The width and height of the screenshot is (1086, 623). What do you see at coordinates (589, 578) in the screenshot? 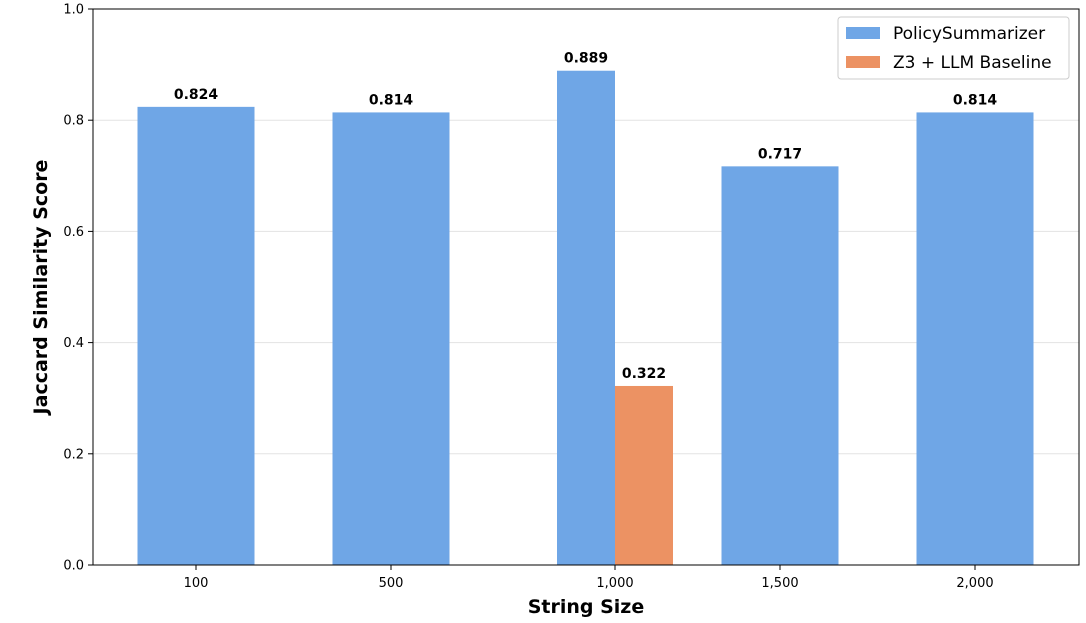
I see `x-axis-ticks: 100 500 1,000 1,500 2,000` at bounding box center [589, 578].